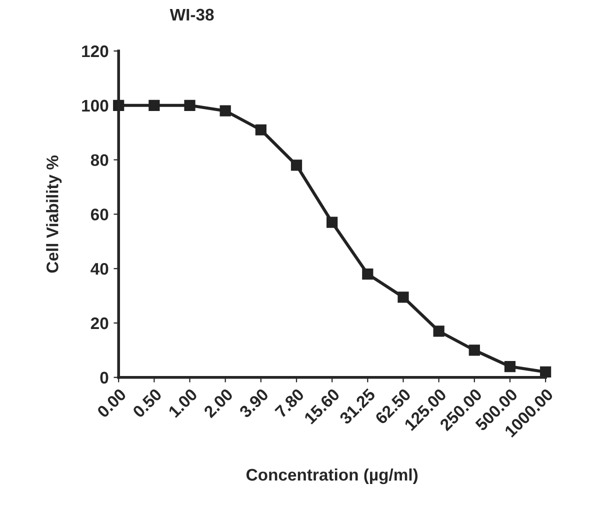 The width and height of the screenshot is (593, 510). What do you see at coordinates (192, 14) in the screenshot?
I see `chart-title: WI-38` at bounding box center [192, 14].